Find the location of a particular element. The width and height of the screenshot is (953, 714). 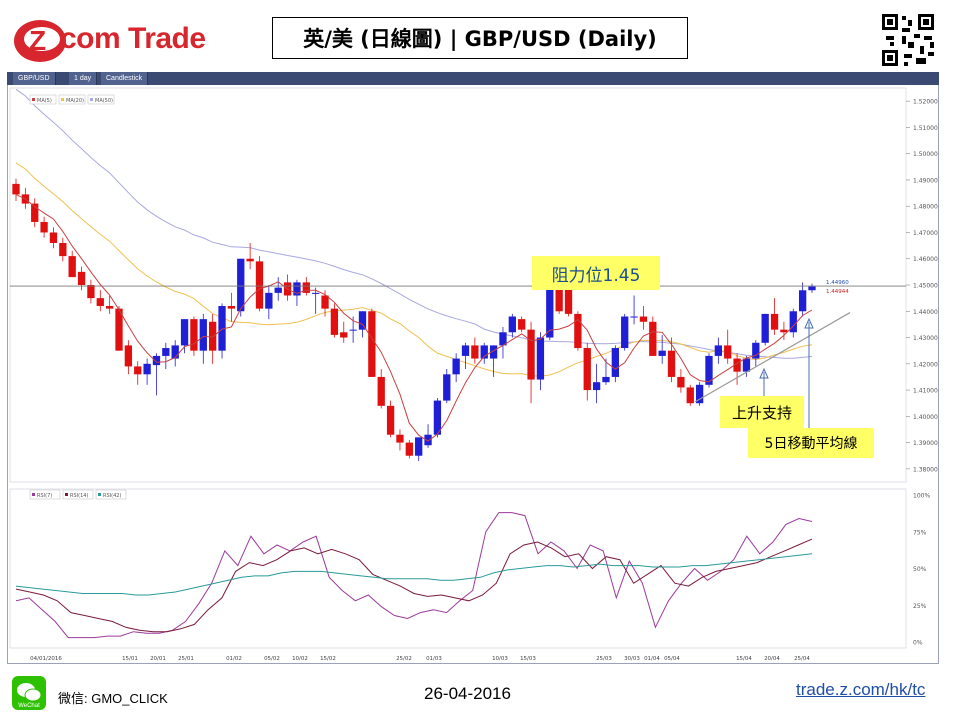

wechat-icon: WeChat is located at coordinates (29, 693).